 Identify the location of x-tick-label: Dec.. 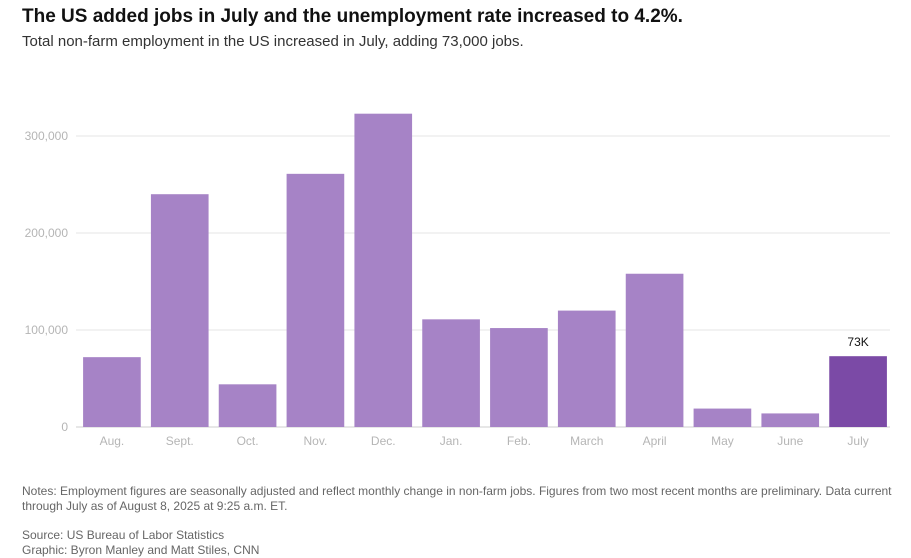
(383, 441).